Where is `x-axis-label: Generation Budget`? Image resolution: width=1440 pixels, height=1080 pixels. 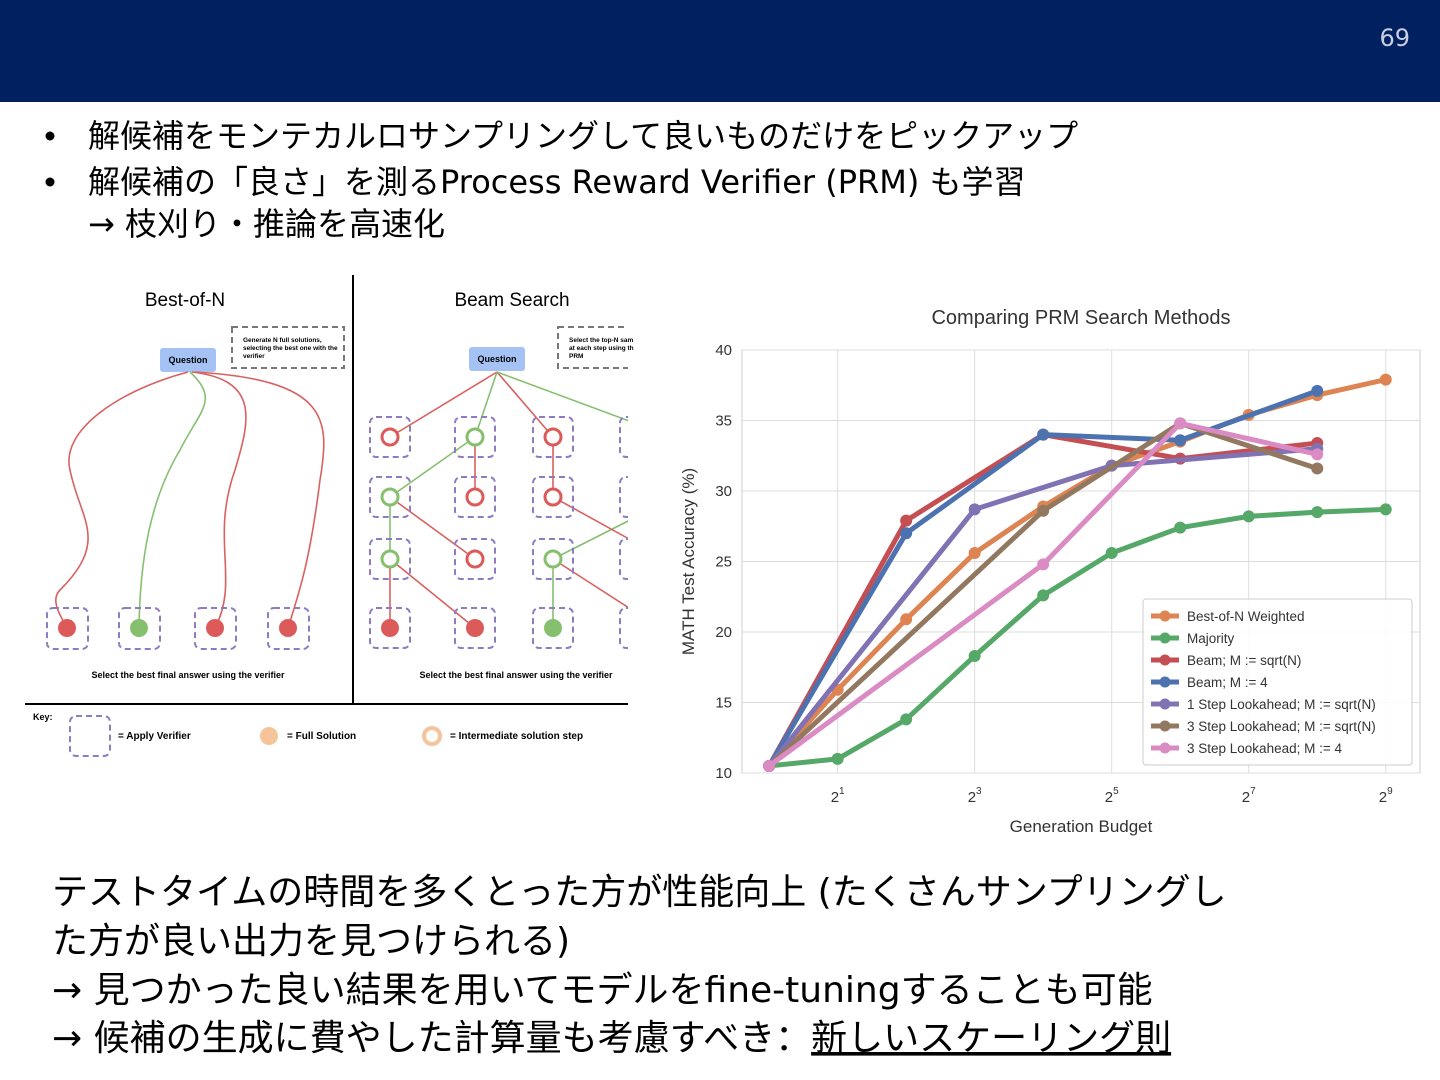
x-axis-label: Generation Budget is located at coordinates (1081, 826).